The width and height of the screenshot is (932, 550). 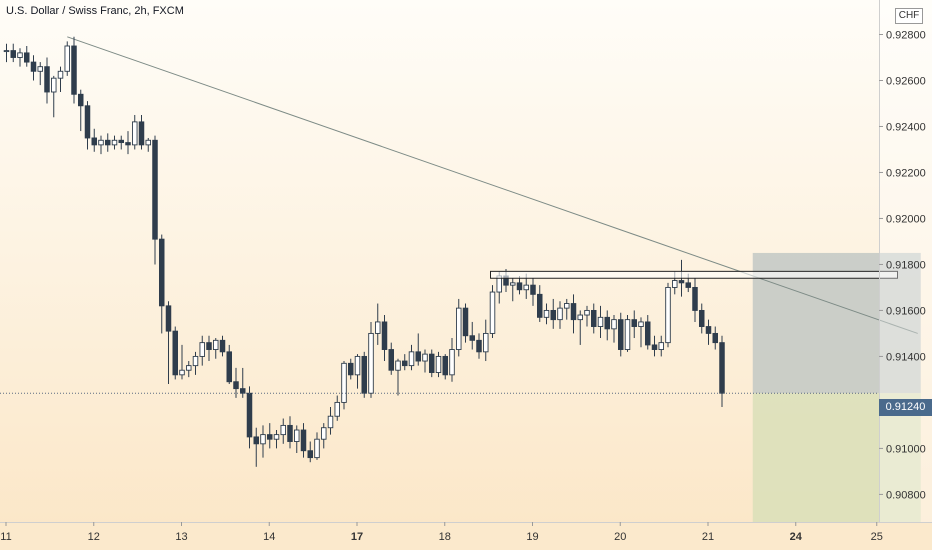 What do you see at coordinates (95, 11) in the screenshot?
I see `chart-title: U.S. Dollar / Swiss Franc, 2h, FXCM` at bounding box center [95, 11].